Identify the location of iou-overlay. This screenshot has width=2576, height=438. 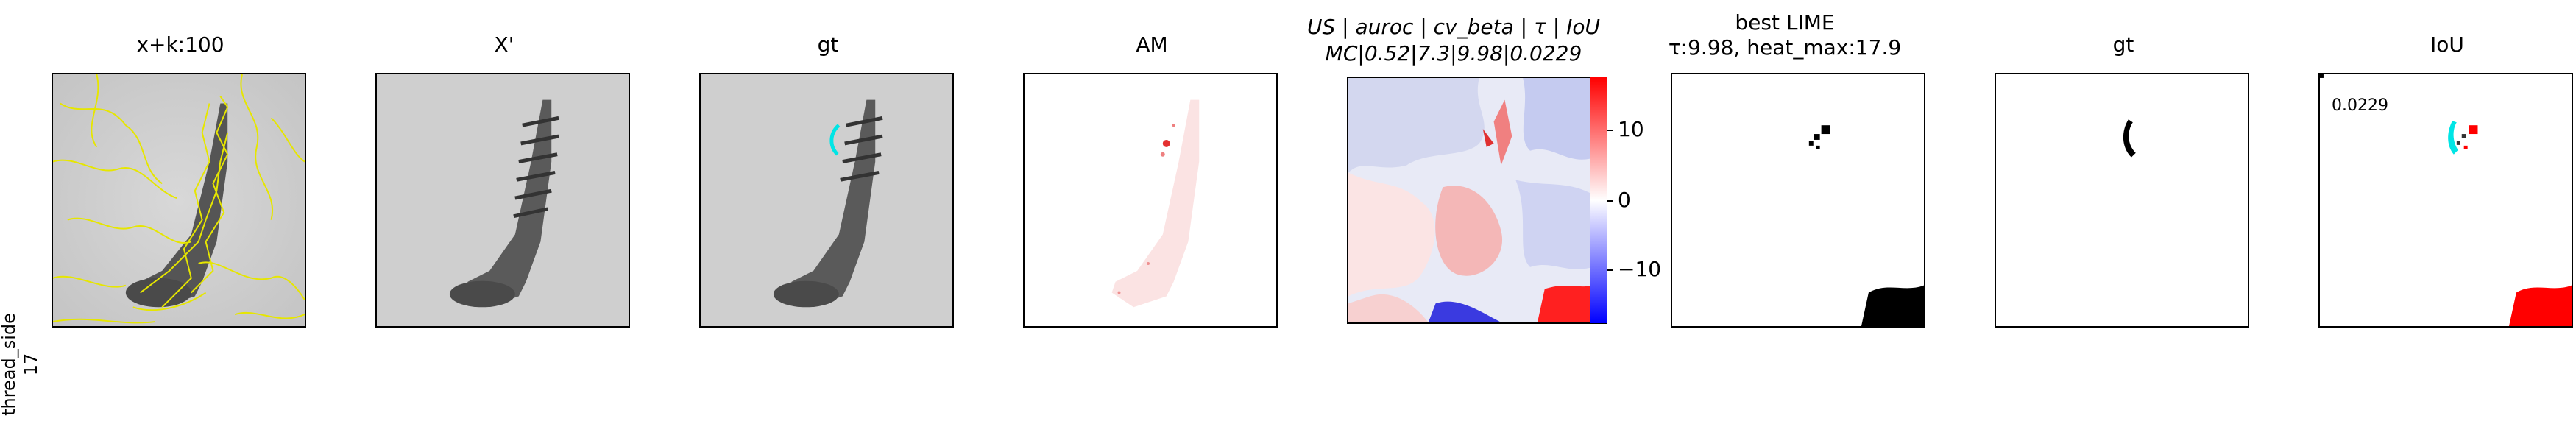
(2446, 200).